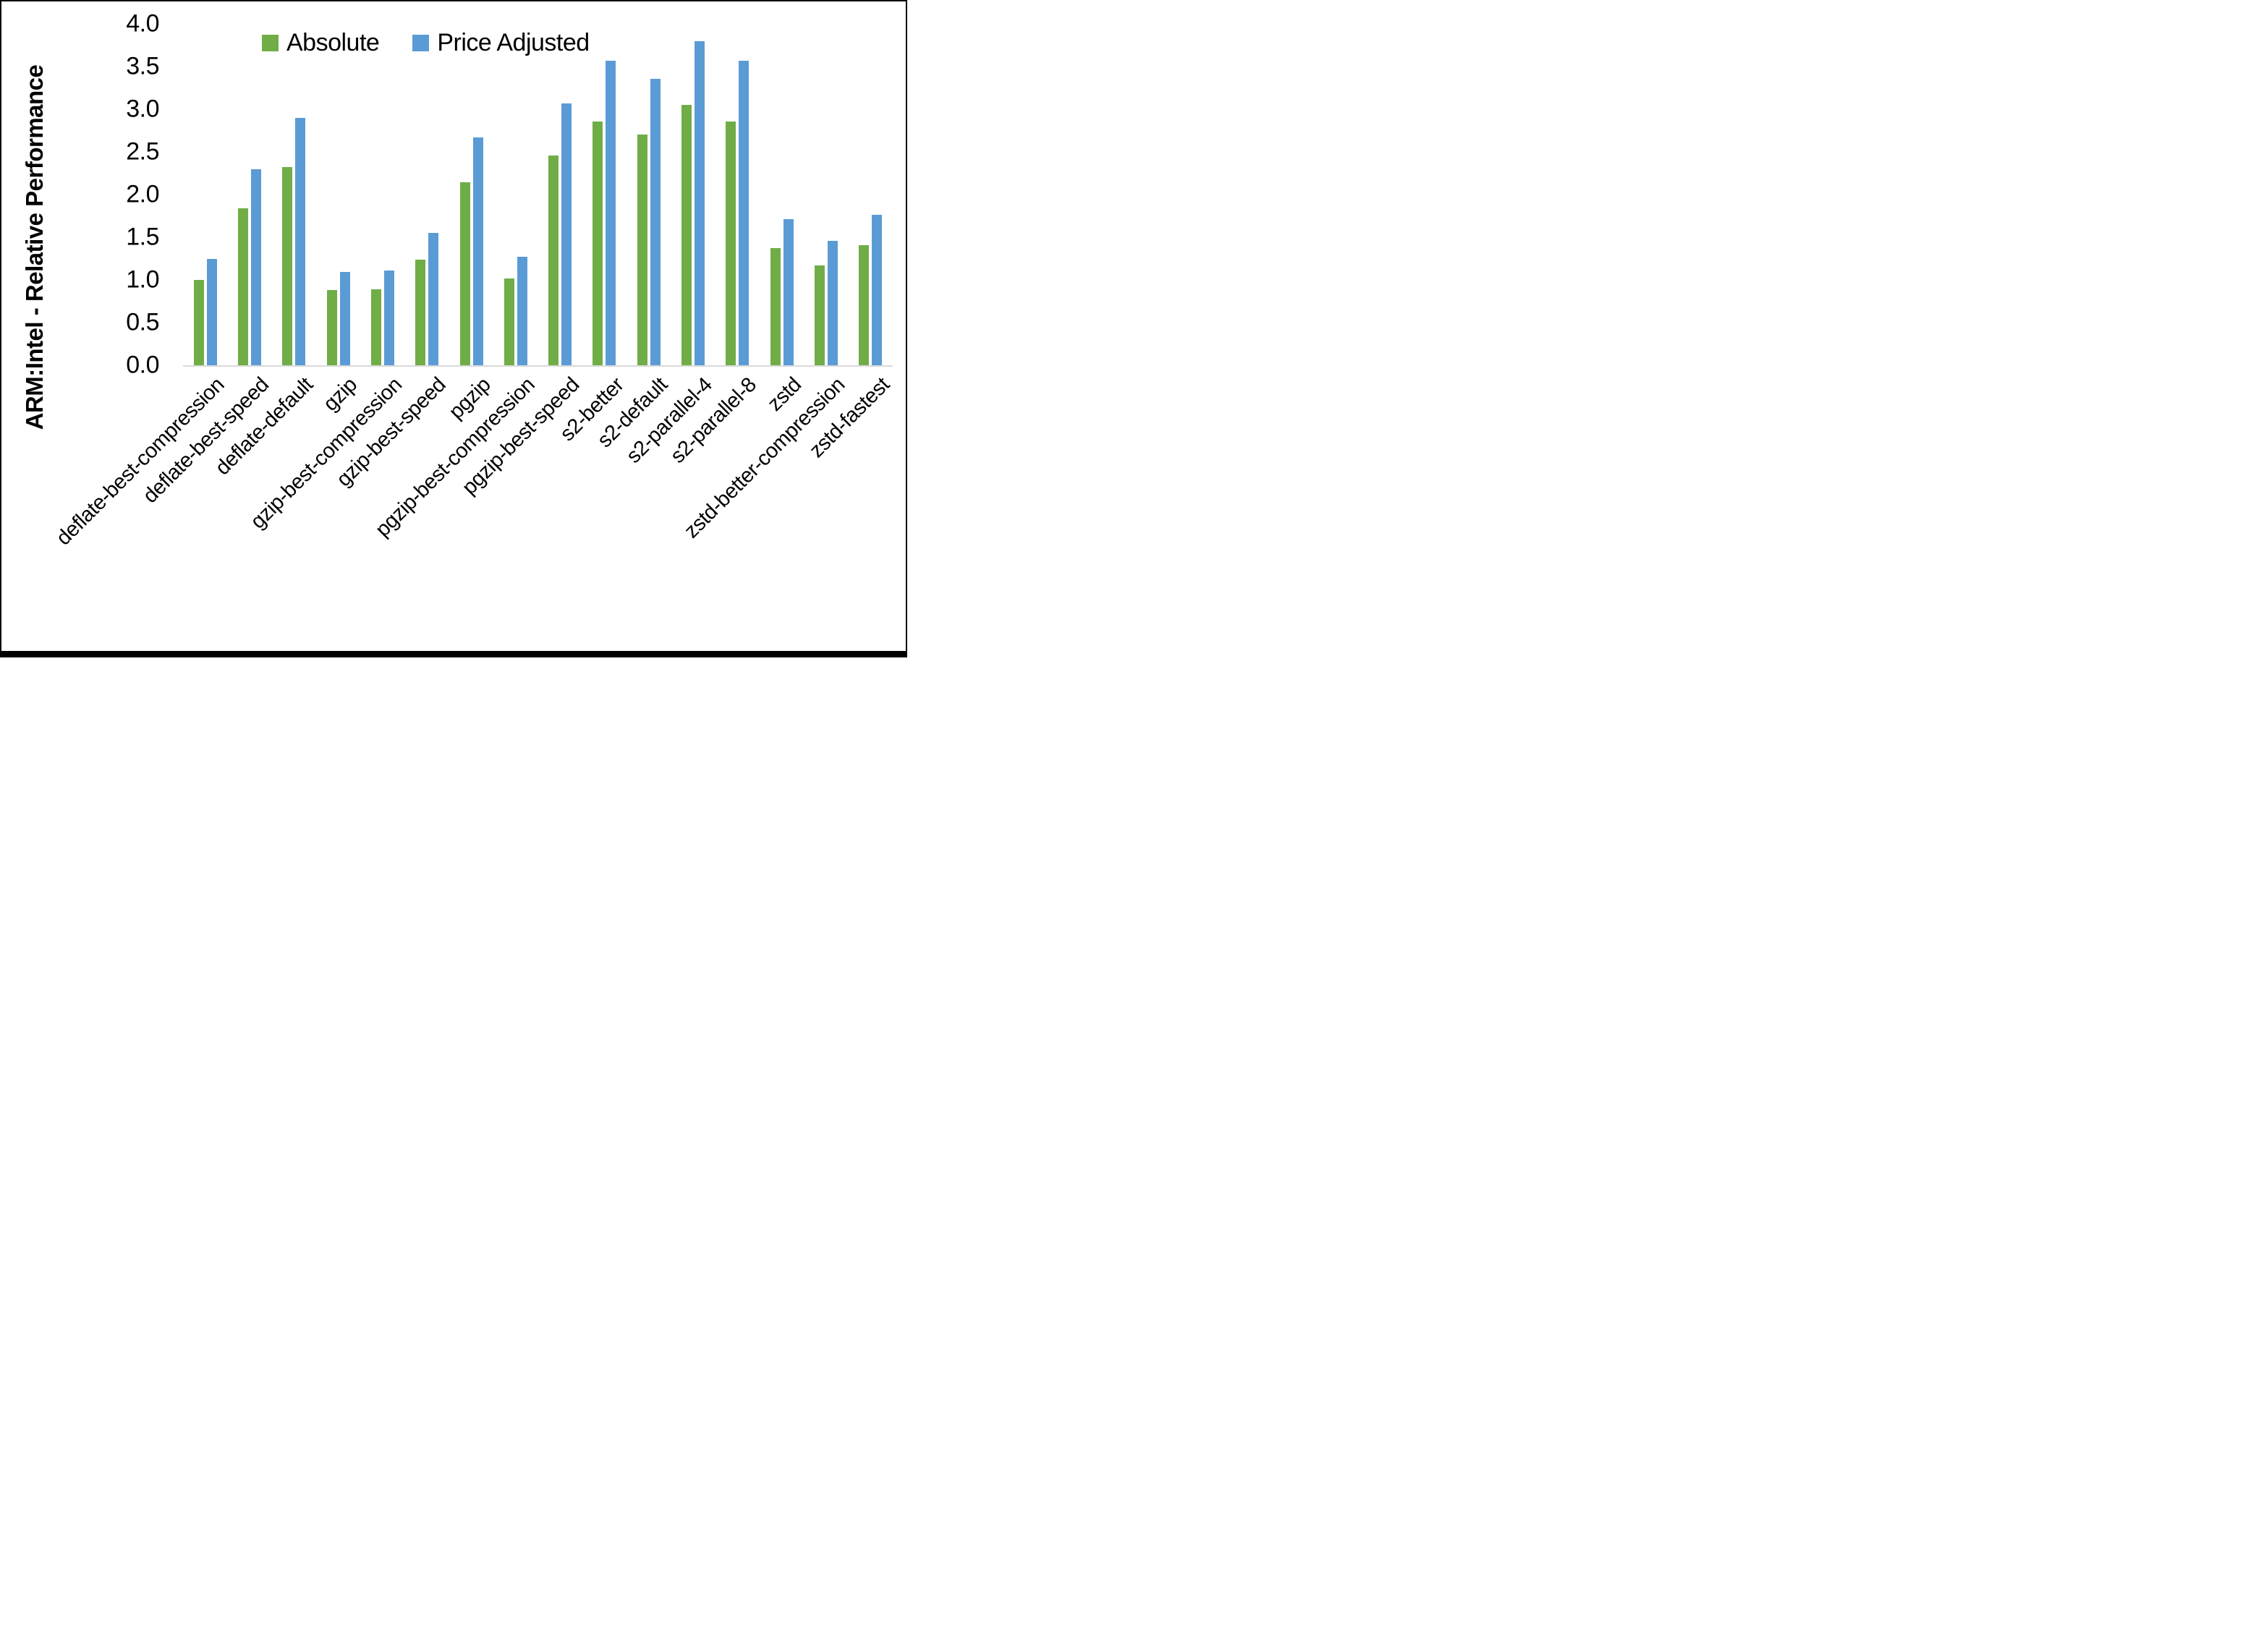  I want to click on y-tick-label: 2.0, so click(142, 194).